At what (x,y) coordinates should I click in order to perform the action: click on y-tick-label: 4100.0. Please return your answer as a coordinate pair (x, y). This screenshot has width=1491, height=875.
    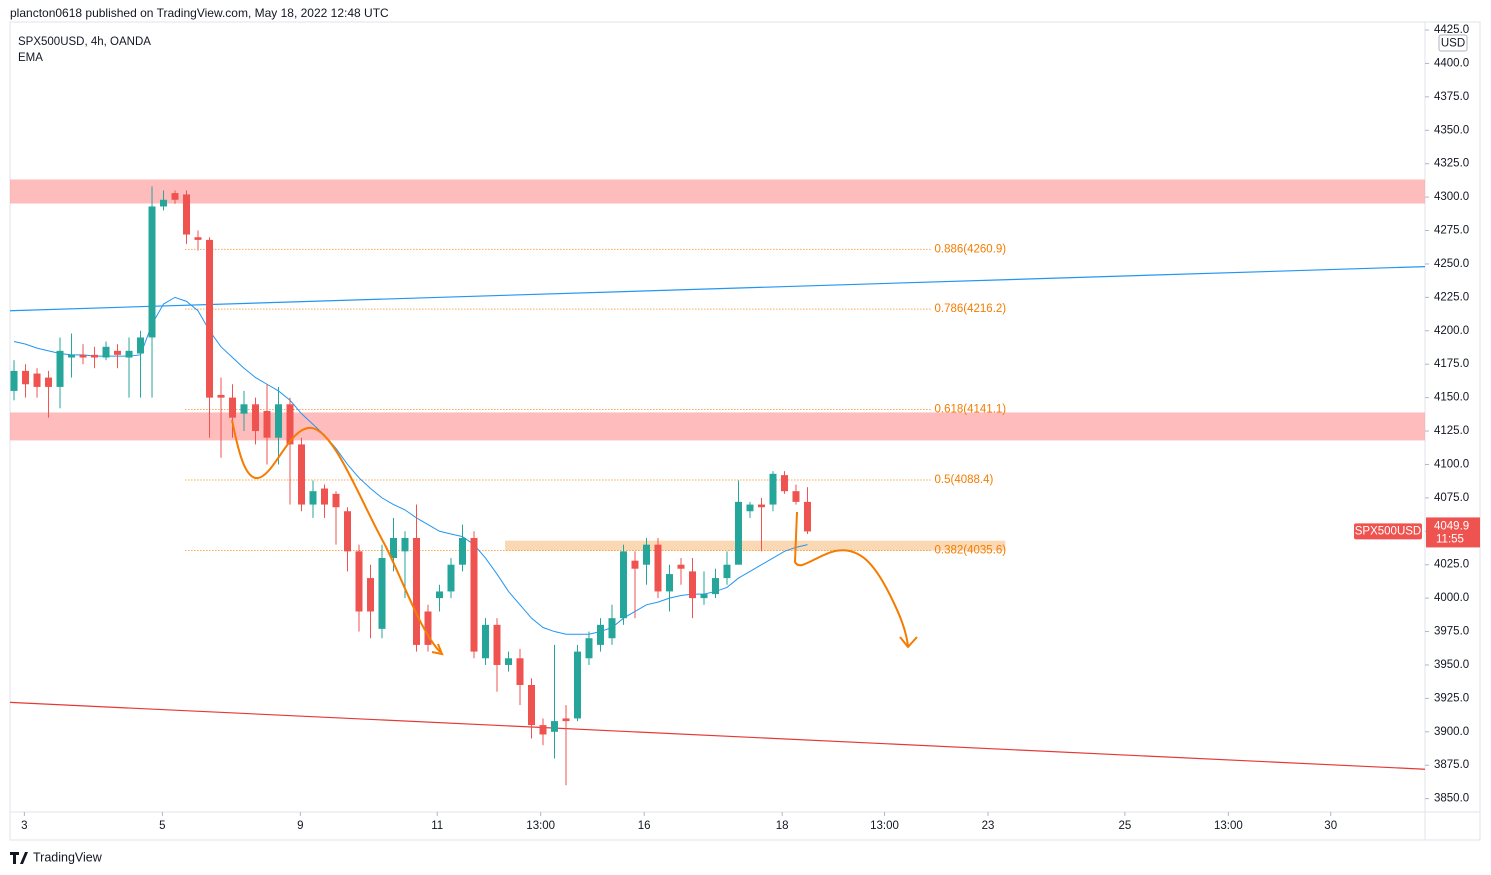
    Looking at the image, I should click on (1451, 464).